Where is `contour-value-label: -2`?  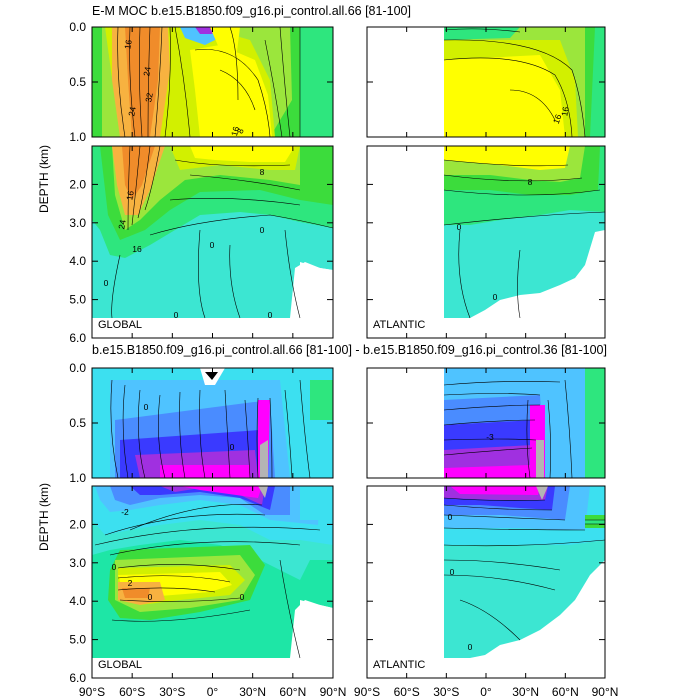 contour-value-label: -2 is located at coordinates (125, 512).